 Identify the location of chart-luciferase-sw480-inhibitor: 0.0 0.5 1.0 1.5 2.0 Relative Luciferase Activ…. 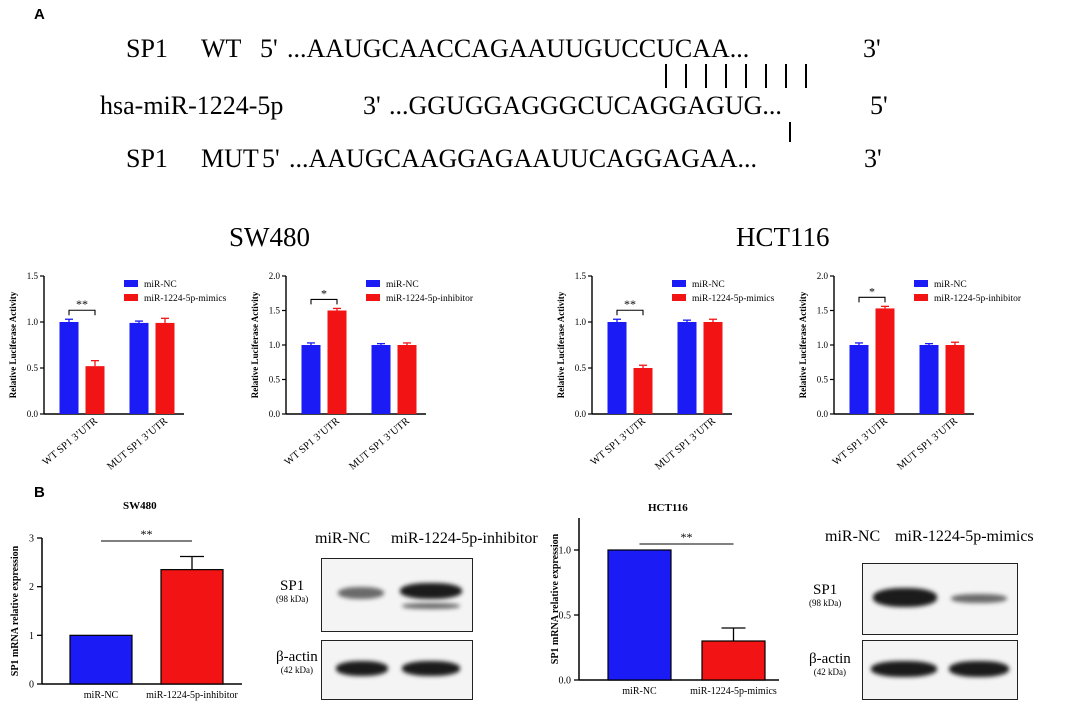
(362, 372).